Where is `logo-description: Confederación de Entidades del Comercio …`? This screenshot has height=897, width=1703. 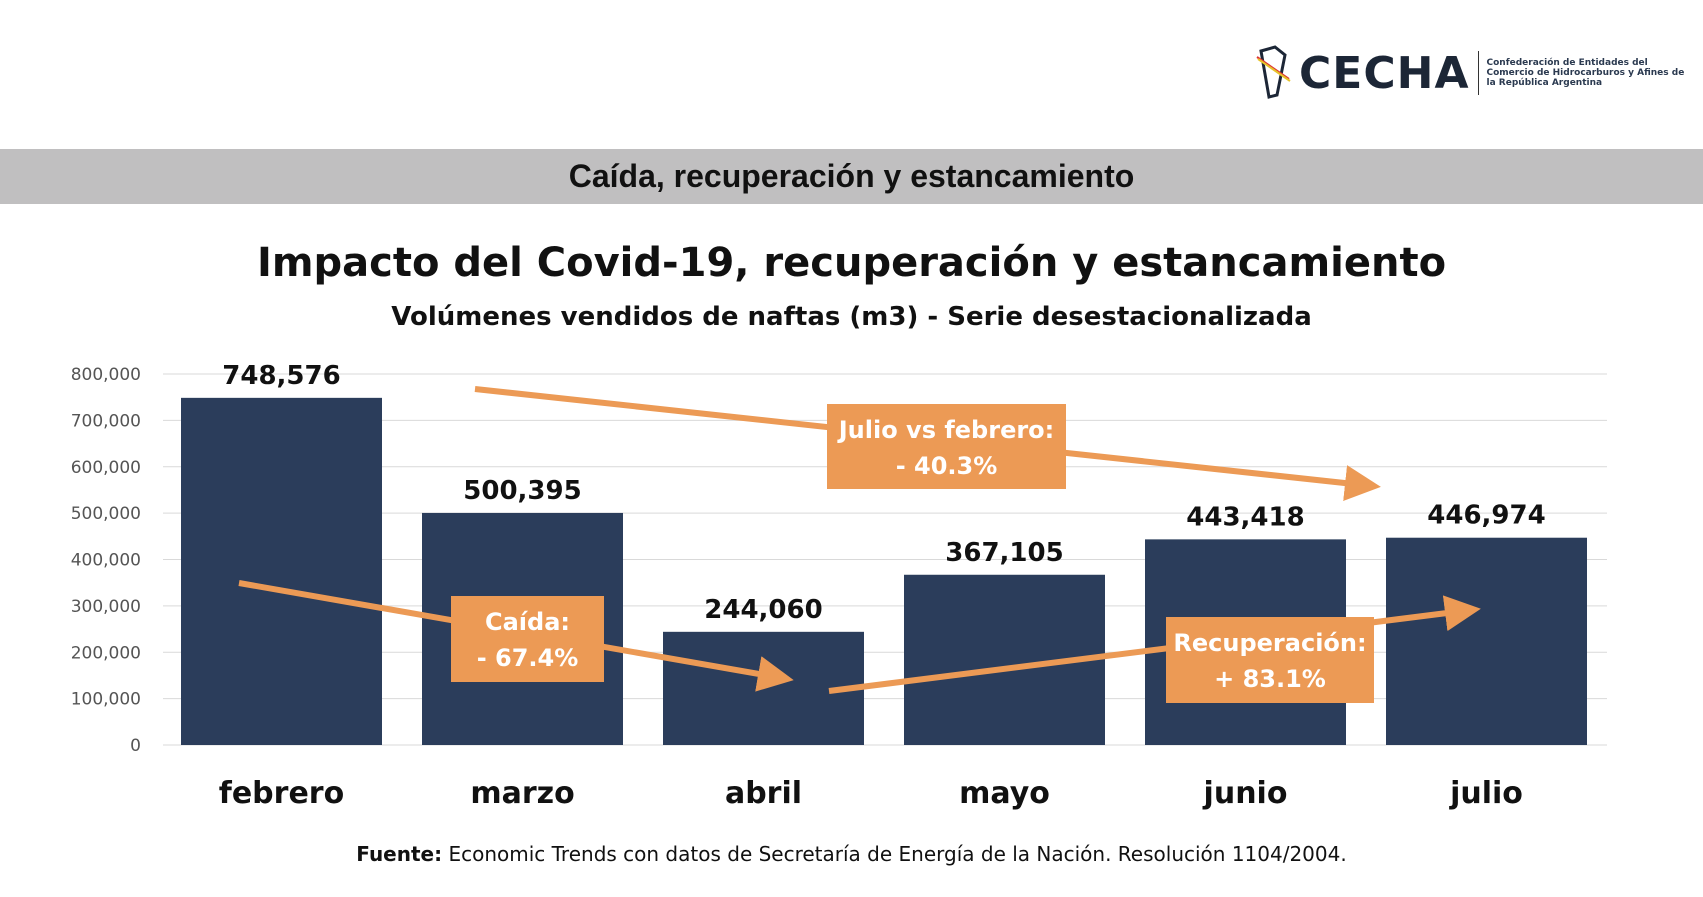 logo-description: Confederación de Entidades del Comercio … is located at coordinates (1585, 73).